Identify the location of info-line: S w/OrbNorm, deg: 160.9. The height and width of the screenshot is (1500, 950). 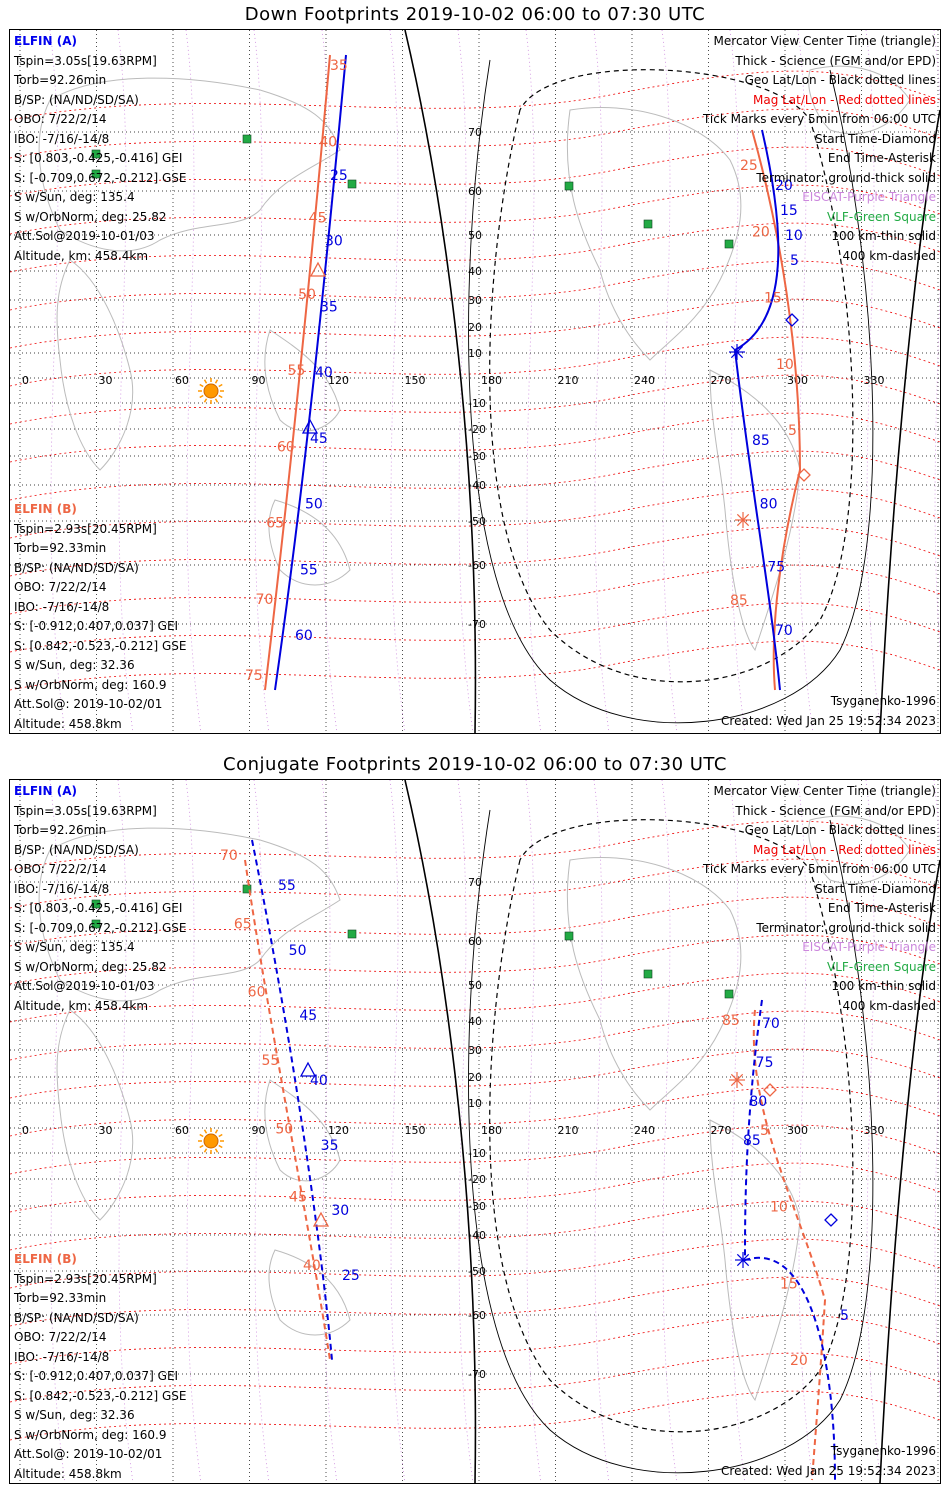
(90, 1434).